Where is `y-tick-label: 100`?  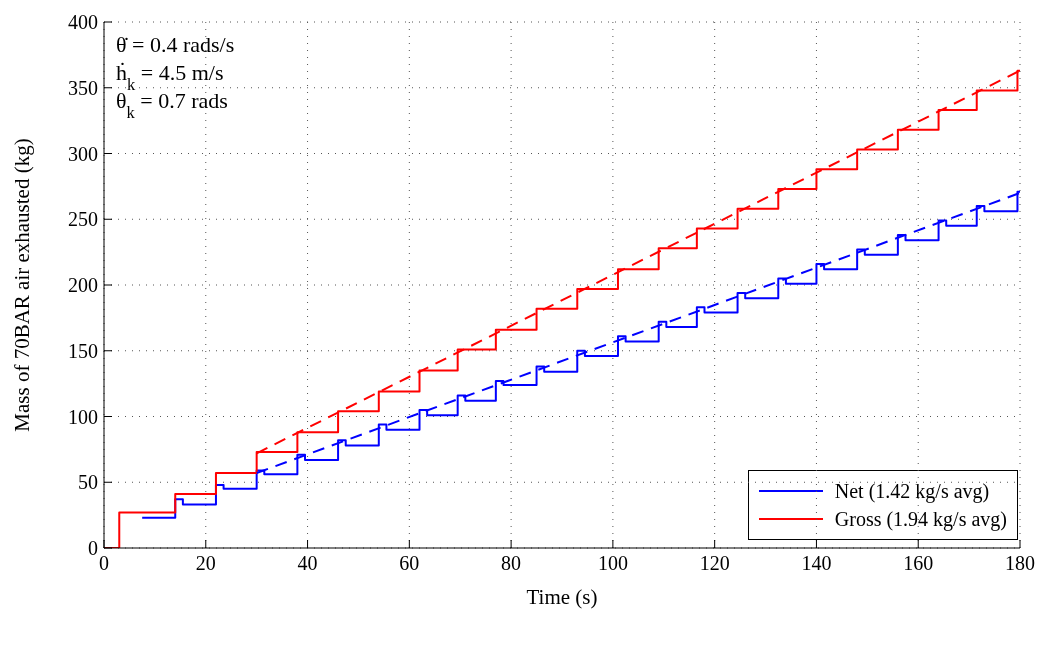 y-tick-label: 100 is located at coordinates (83, 416).